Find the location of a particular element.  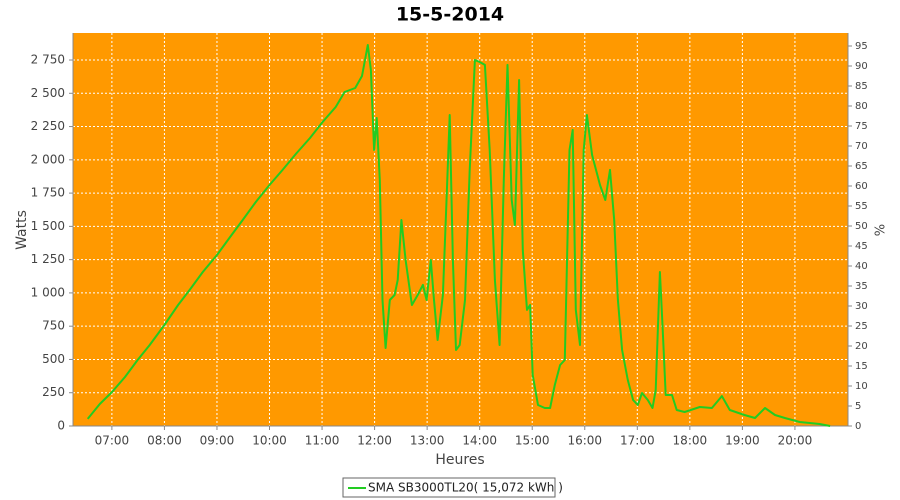

x-tick-label: 17:00 is located at coordinates (637, 441).